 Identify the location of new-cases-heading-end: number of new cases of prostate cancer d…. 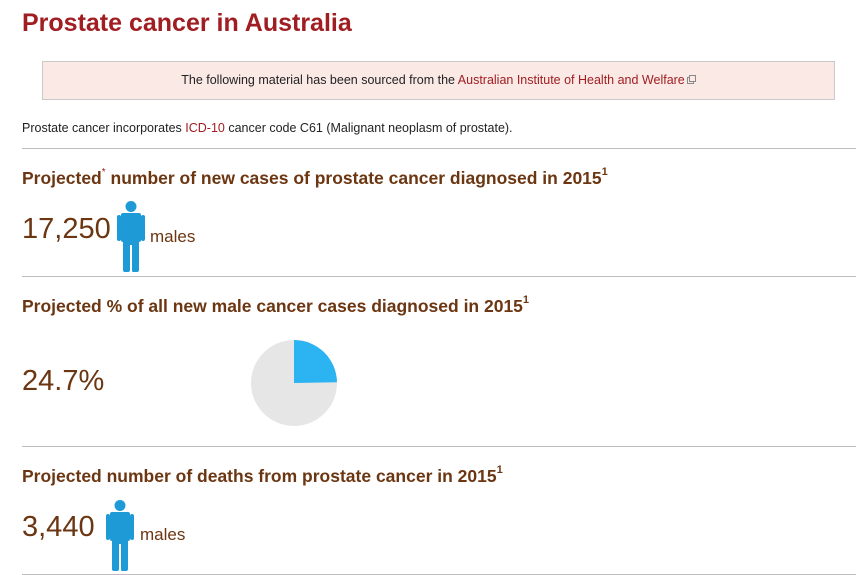
(353, 178).